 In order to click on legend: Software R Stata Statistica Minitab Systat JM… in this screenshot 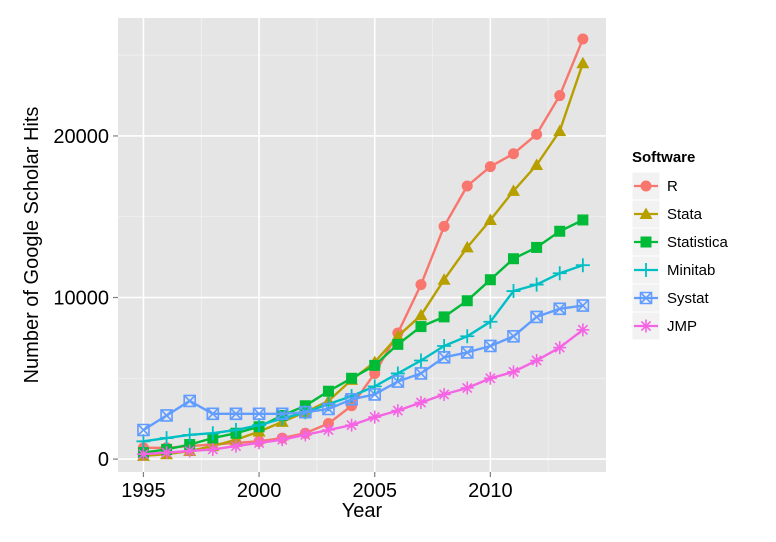, I will do `click(680, 245)`.